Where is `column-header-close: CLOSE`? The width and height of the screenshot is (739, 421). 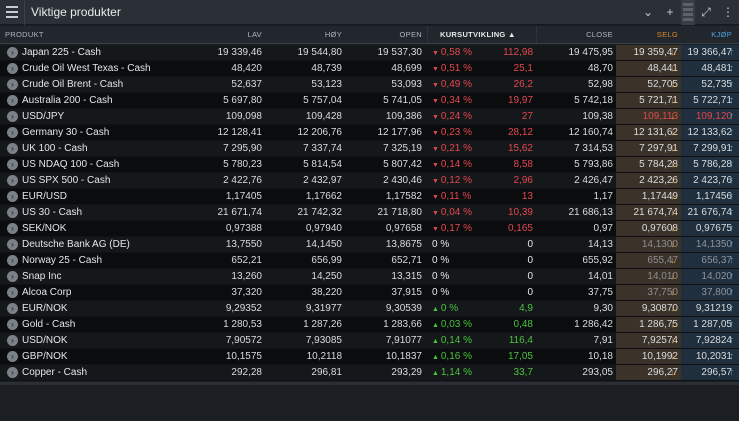 column-header-close: CLOSE is located at coordinates (599, 34).